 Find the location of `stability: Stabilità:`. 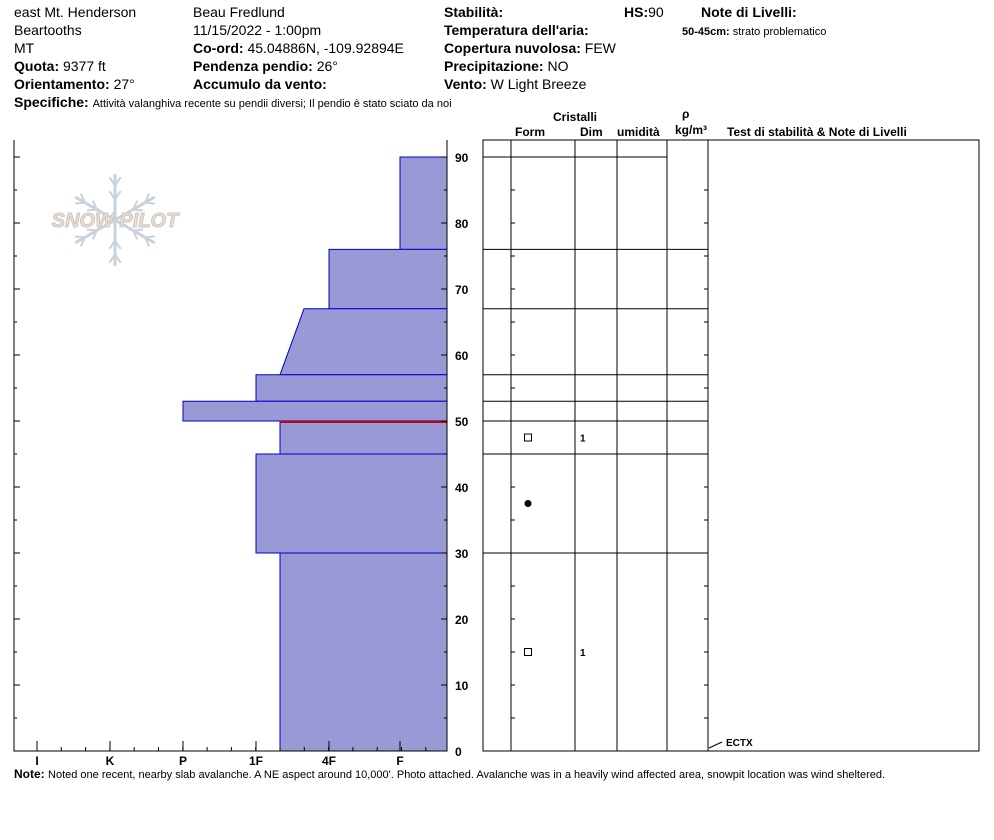

stability: Stabilità: is located at coordinates (474, 12).